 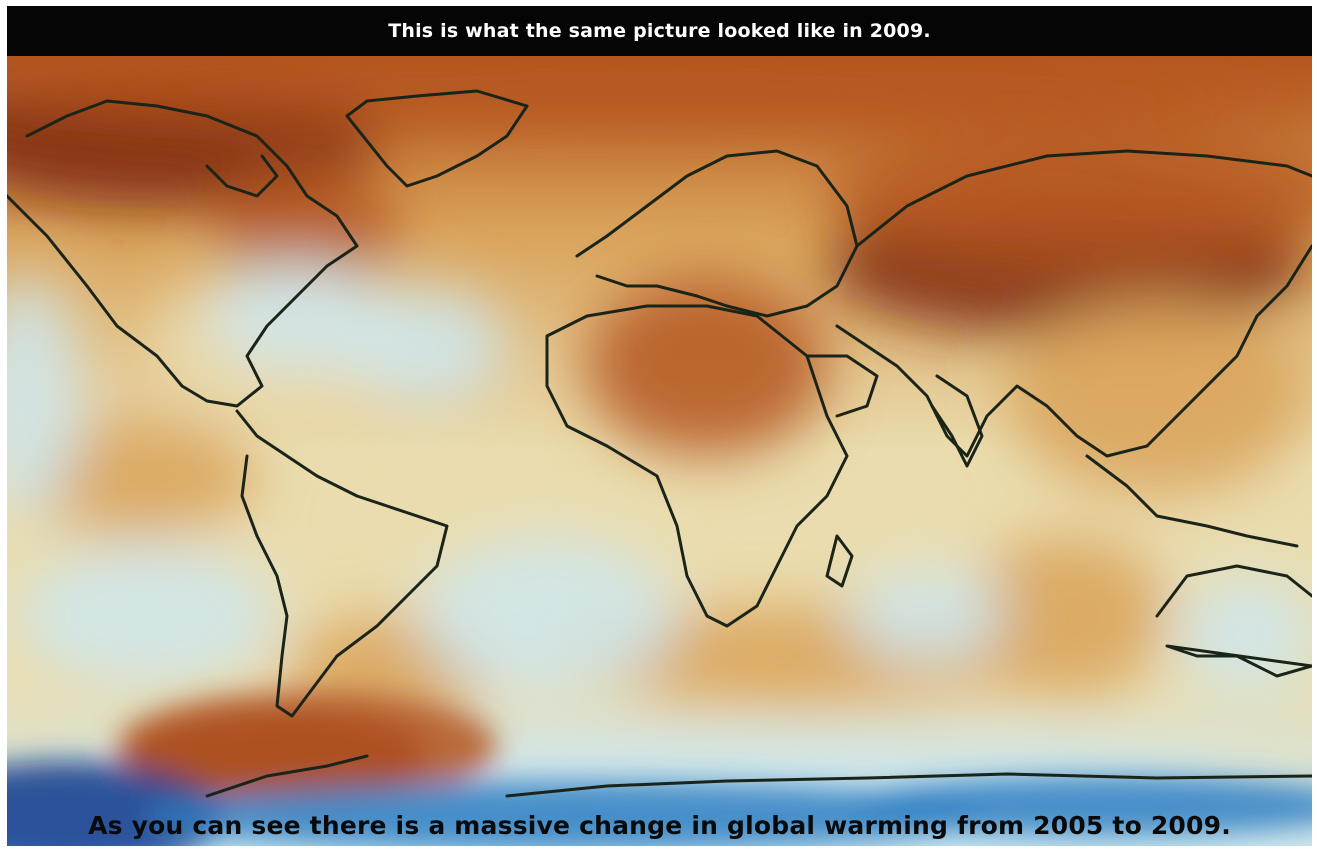 I want to click on coastline-se-asia, so click(x=1192, y=501).